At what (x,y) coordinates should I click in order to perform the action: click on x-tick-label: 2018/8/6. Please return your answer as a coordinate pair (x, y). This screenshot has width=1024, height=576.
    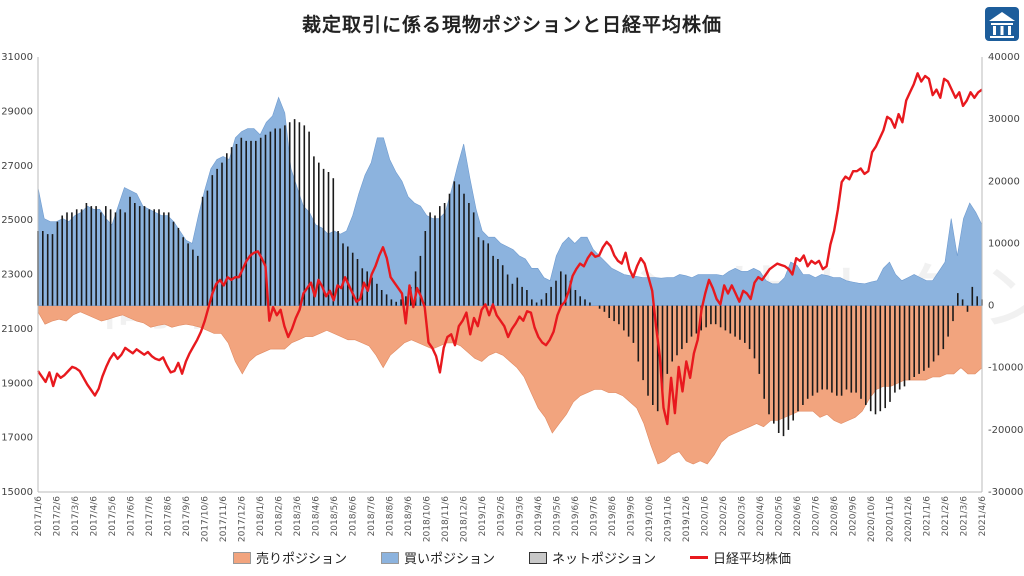
    Looking at the image, I should click on (391, 516).